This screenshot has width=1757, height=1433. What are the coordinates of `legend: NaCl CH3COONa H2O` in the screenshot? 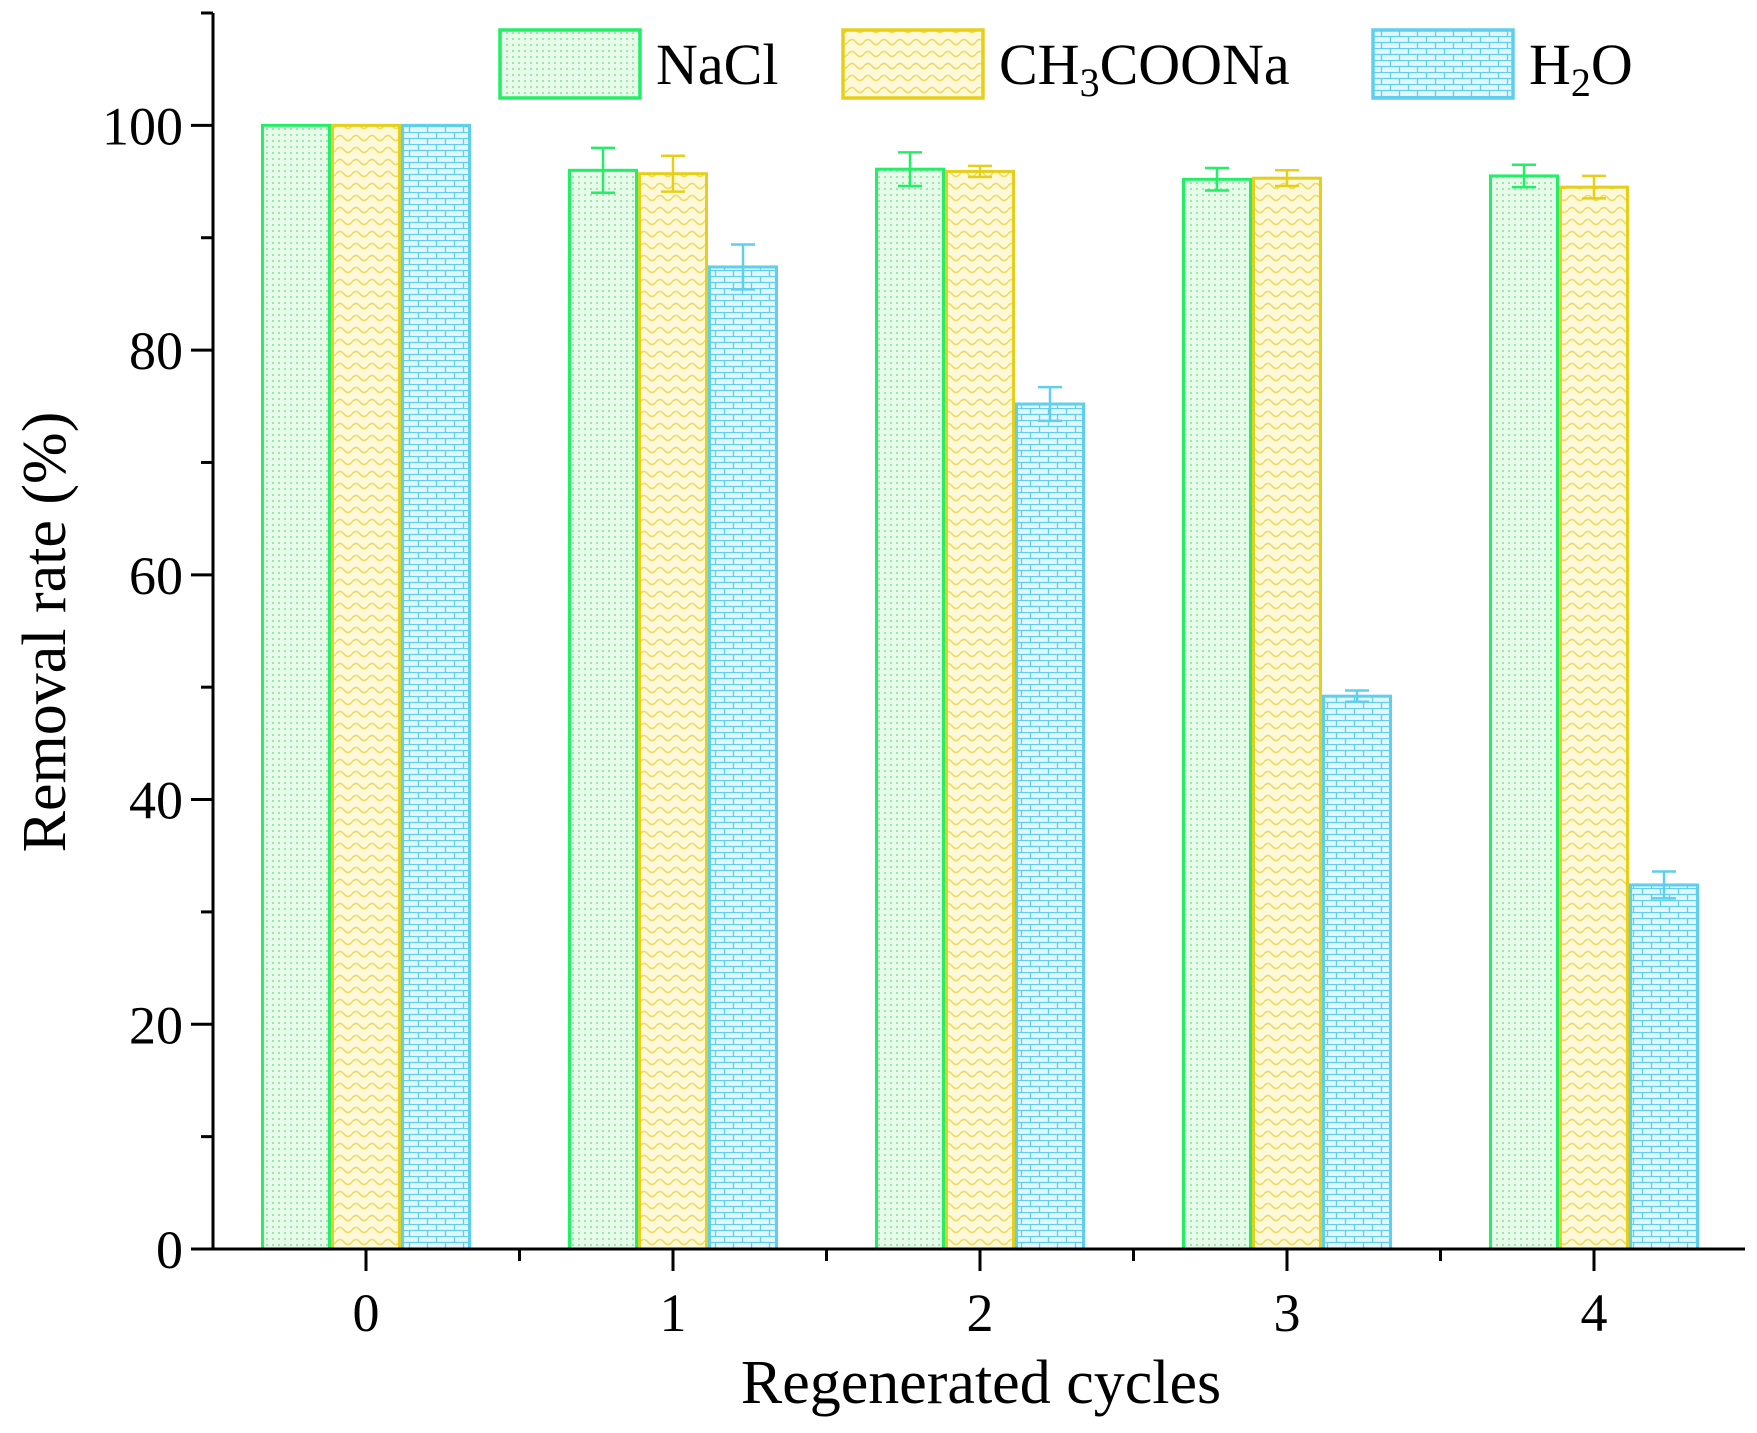 It's located at (1065, 66).